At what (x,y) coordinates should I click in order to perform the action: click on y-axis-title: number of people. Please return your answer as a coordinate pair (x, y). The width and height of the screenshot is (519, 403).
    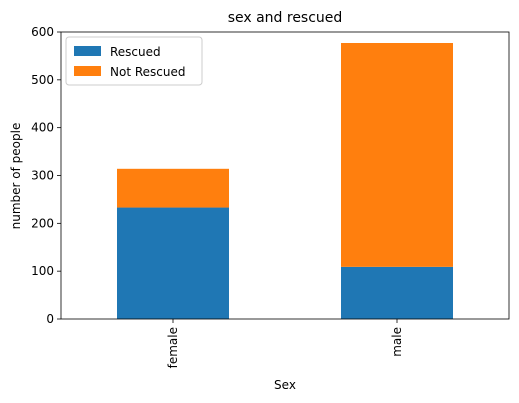
    Looking at the image, I should click on (16, 176).